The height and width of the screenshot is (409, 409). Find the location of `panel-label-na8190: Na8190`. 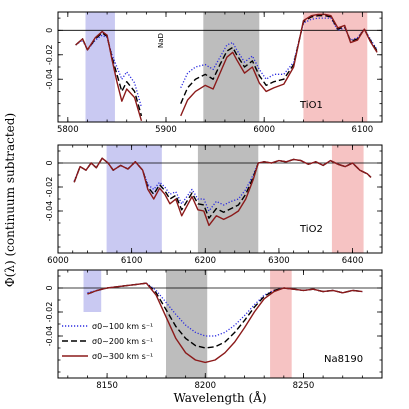

panel-label-na8190: Na8190 is located at coordinates (343, 359).